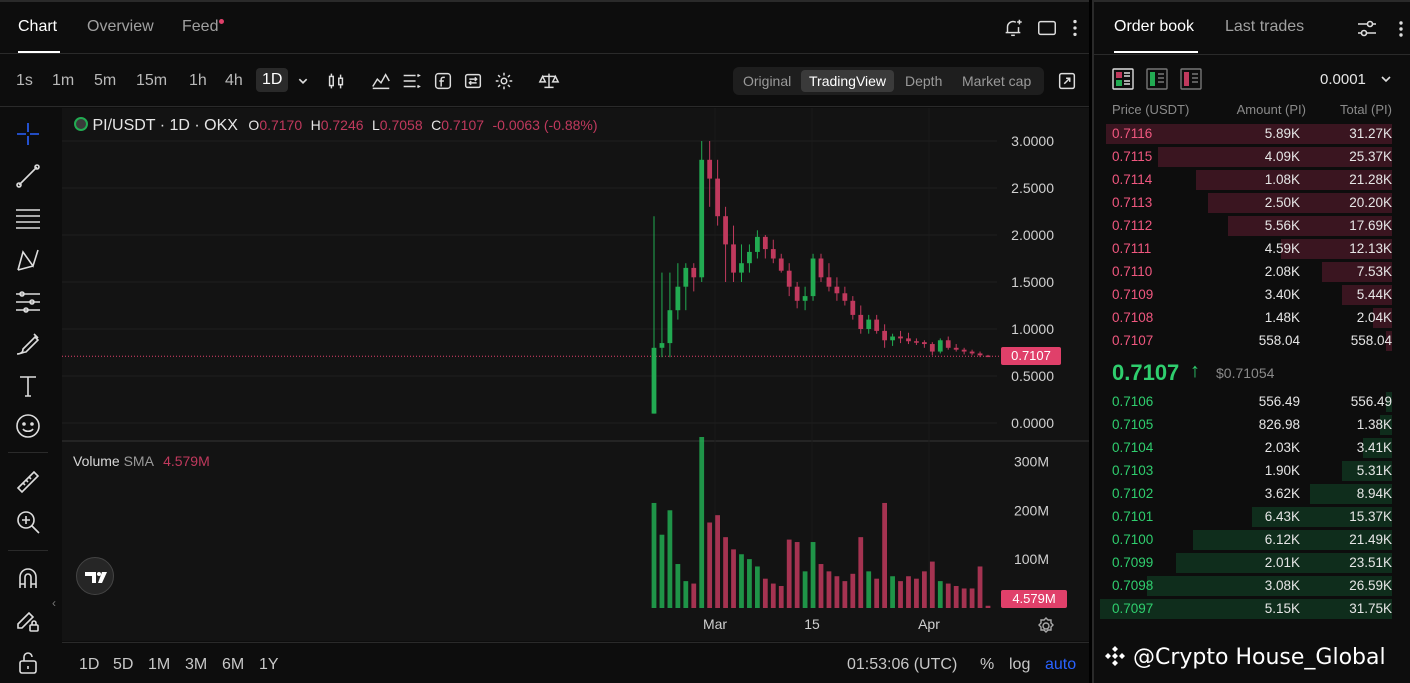  I want to click on range-1d: 1D, so click(89, 664).